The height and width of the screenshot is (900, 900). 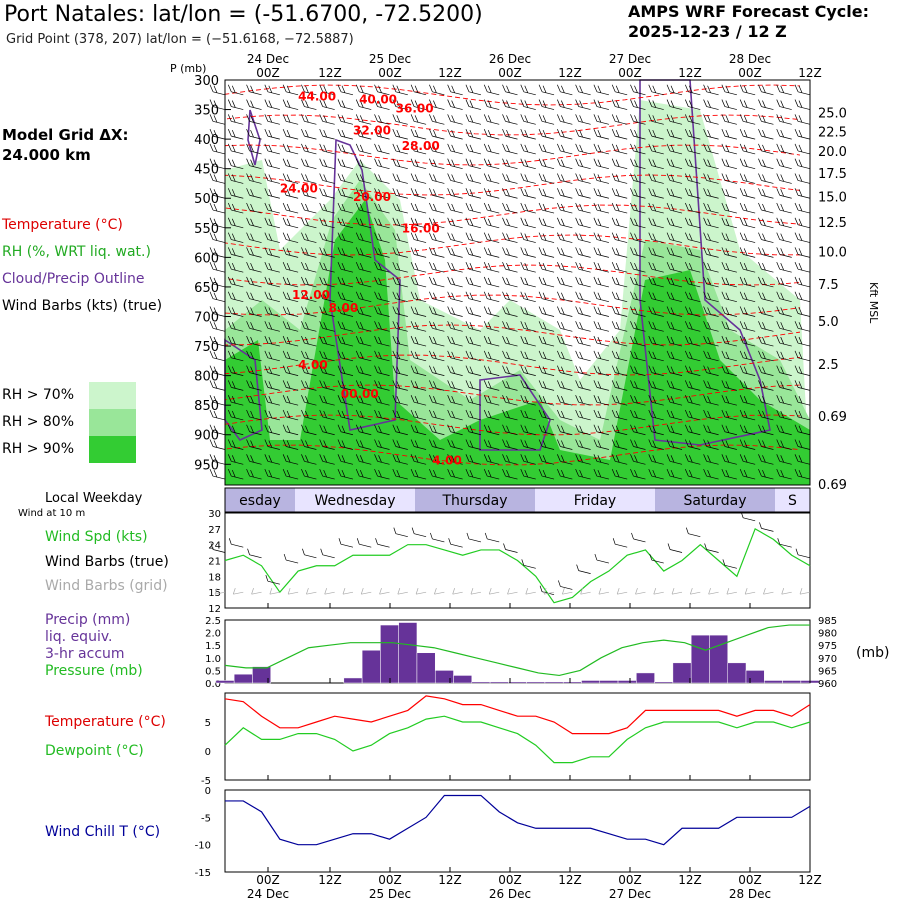 What do you see at coordinates (828, 285) in the screenshot?
I see `height-tick-label: 7.5` at bounding box center [828, 285].